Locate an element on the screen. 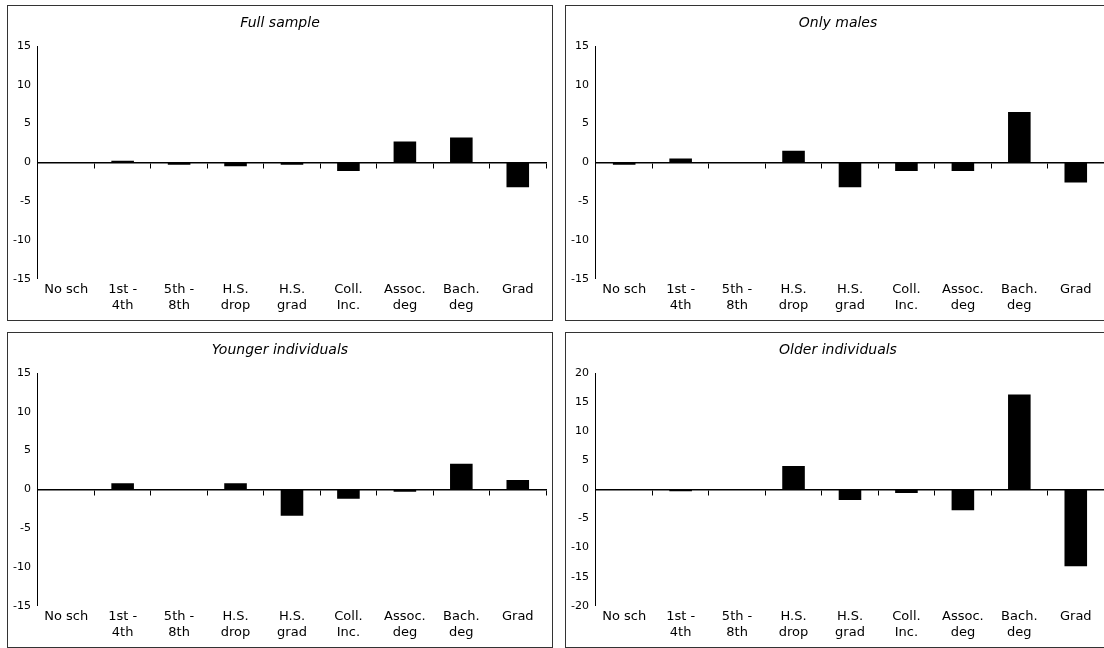 This screenshot has height=648, width=1104. y-tick-label: -20 is located at coordinates (580, 605).